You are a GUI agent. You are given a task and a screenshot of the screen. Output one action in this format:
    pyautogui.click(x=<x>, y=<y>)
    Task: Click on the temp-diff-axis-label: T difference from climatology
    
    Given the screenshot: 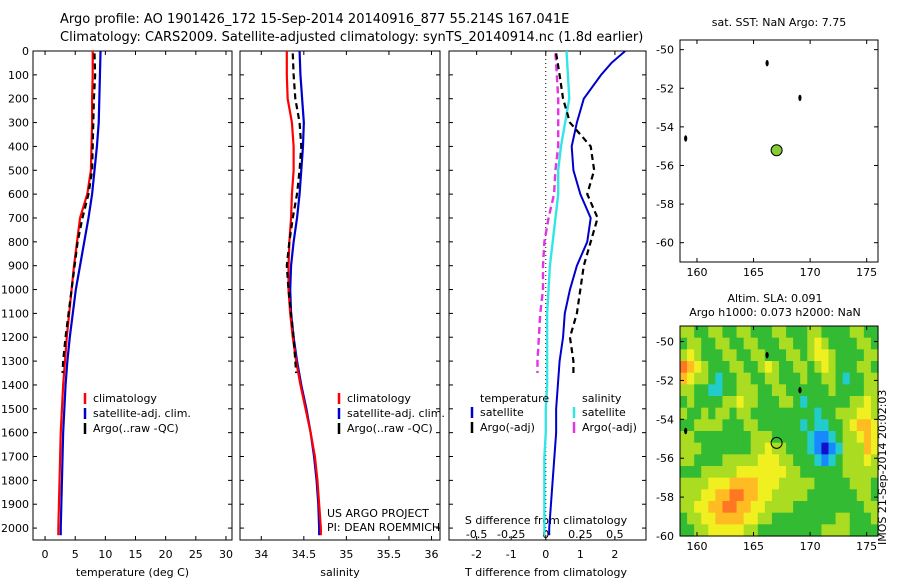 What is the action you would take?
    pyautogui.click(x=545, y=572)
    